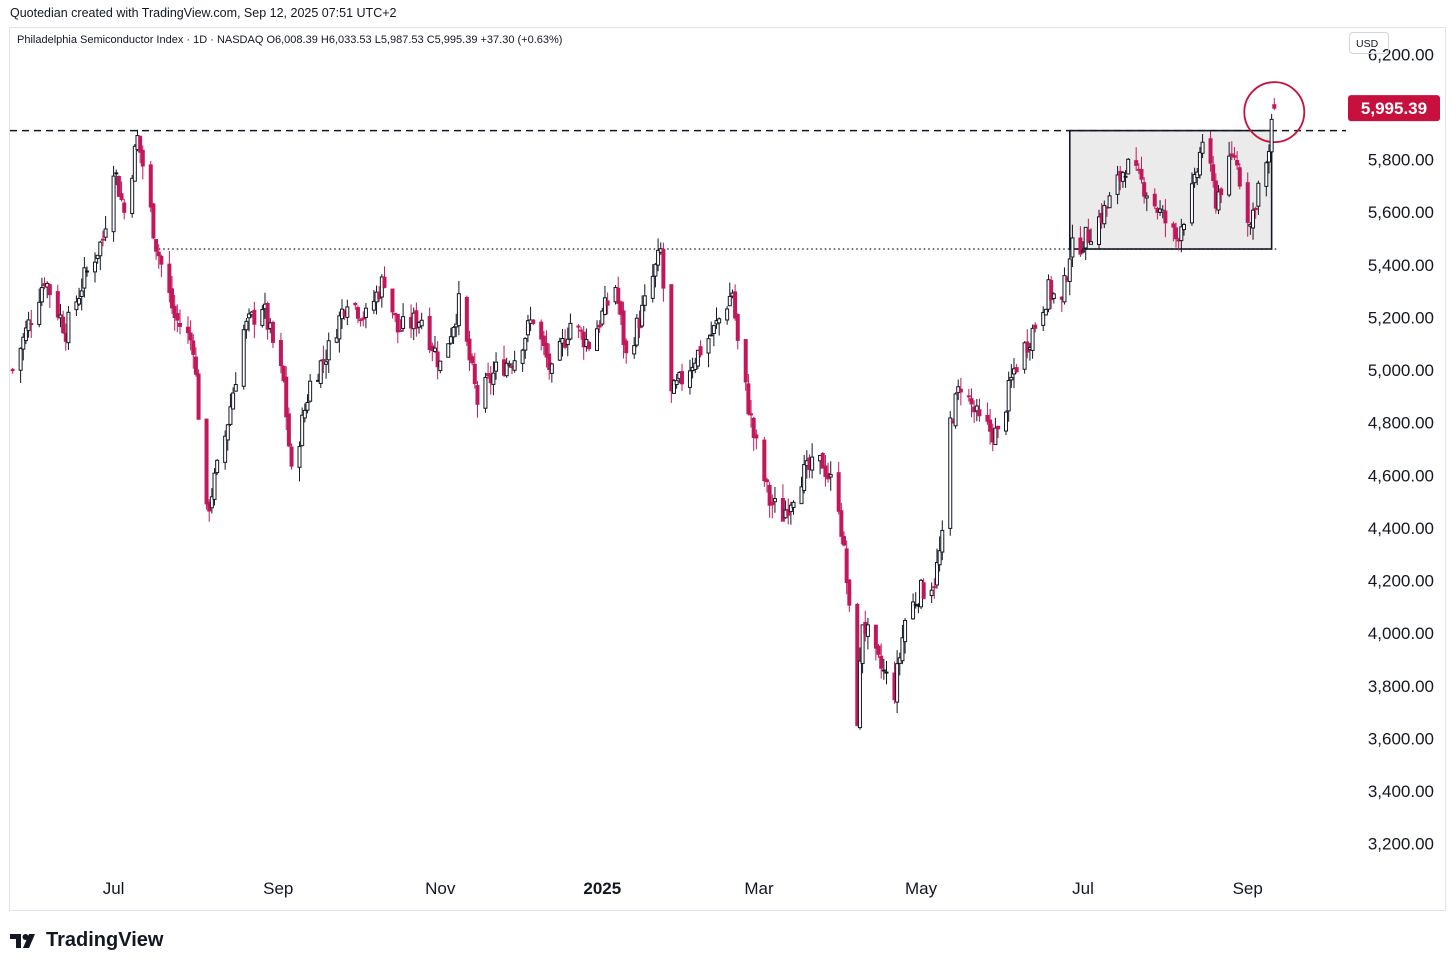 This screenshot has height=969, width=1456. What do you see at coordinates (1274, 112) in the screenshot?
I see `breakout-circle-marker` at bounding box center [1274, 112].